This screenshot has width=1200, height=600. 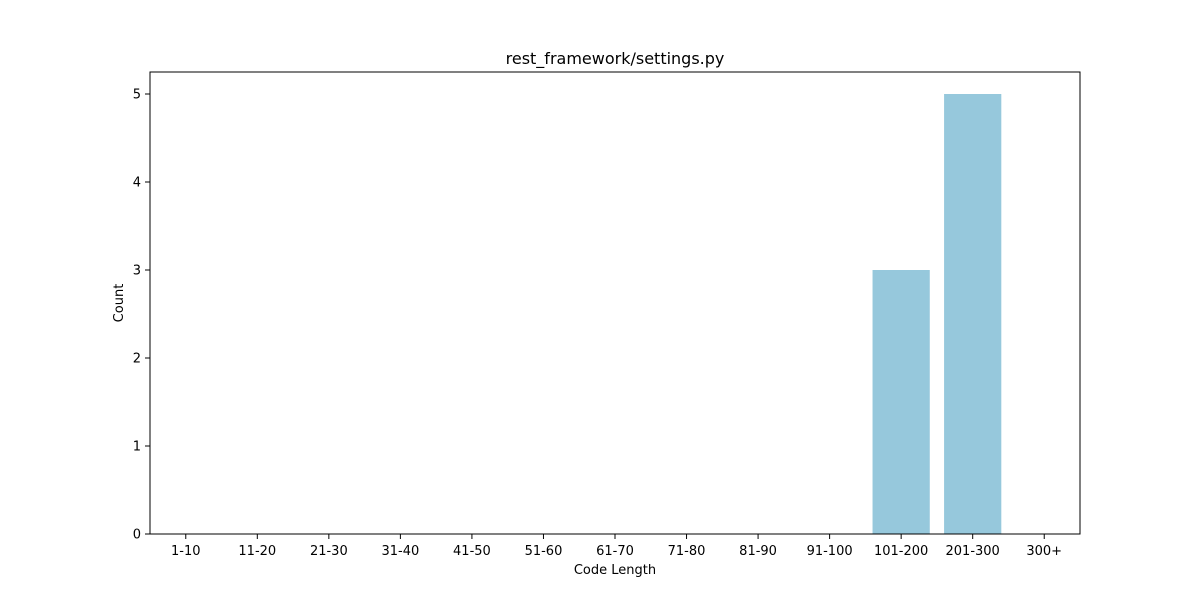 What do you see at coordinates (137, 95) in the screenshot?
I see `y-tick-label: 5` at bounding box center [137, 95].